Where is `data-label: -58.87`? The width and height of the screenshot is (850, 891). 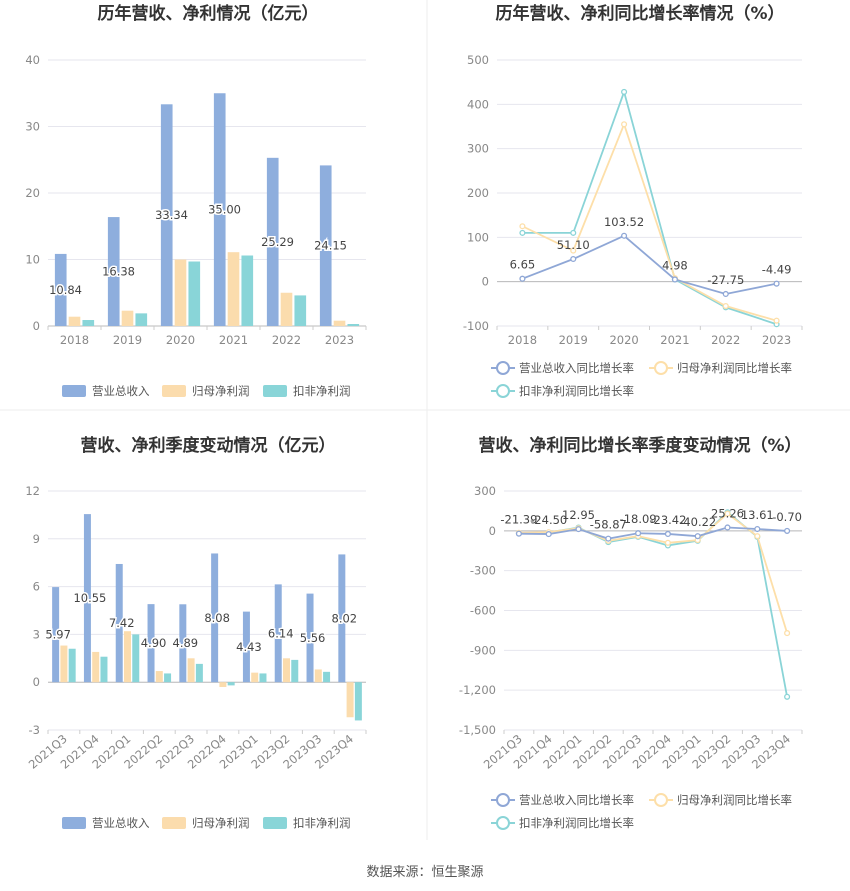 data-label: -58.87 is located at coordinates (608, 525).